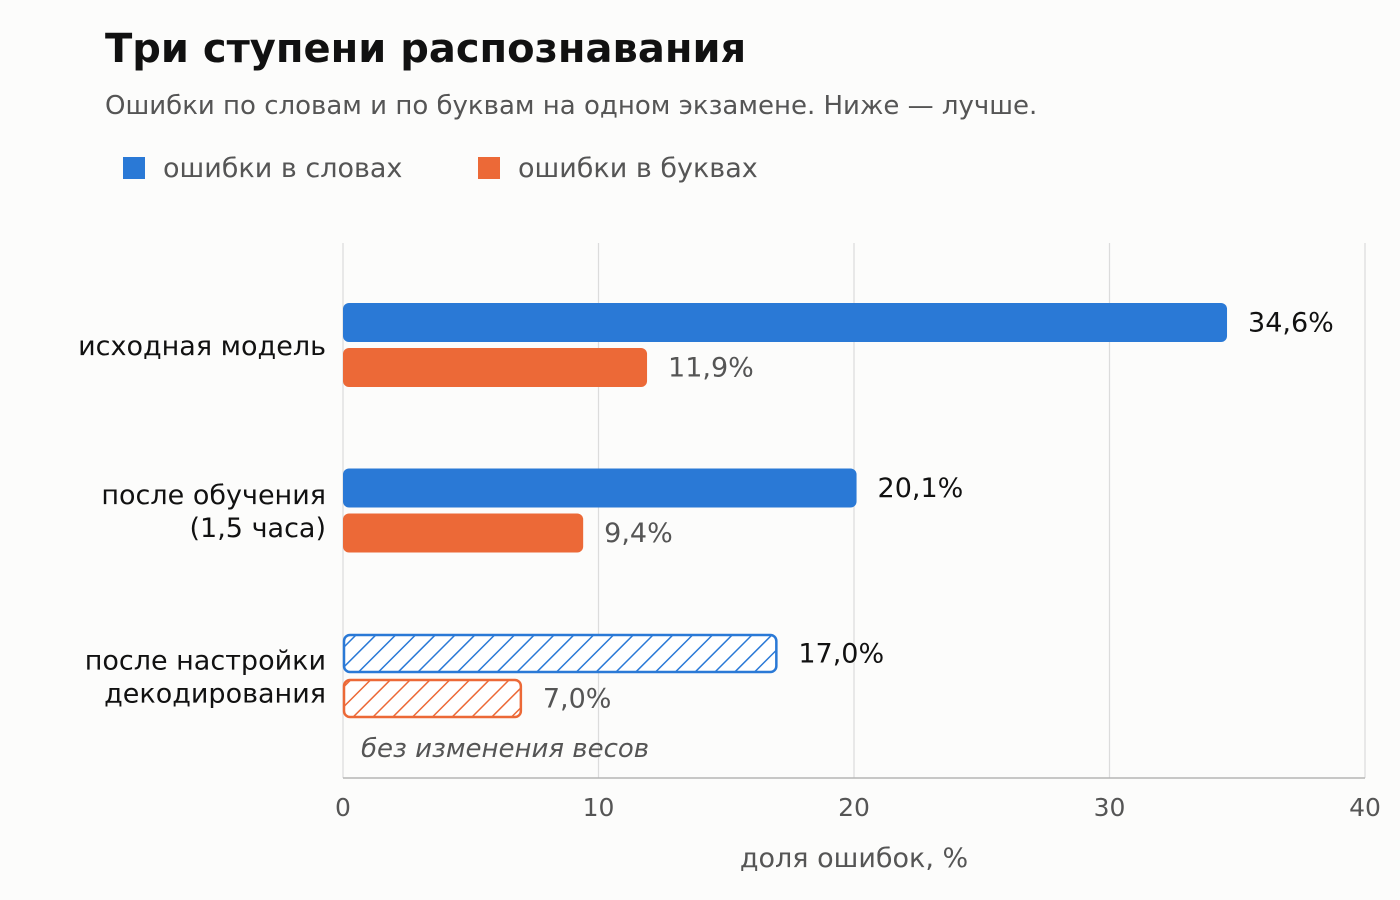 The height and width of the screenshot is (900, 1400). Describe the element at coordinates (854, 807) in the screenshot. I see `x-tick-label-2: 20` at that location.